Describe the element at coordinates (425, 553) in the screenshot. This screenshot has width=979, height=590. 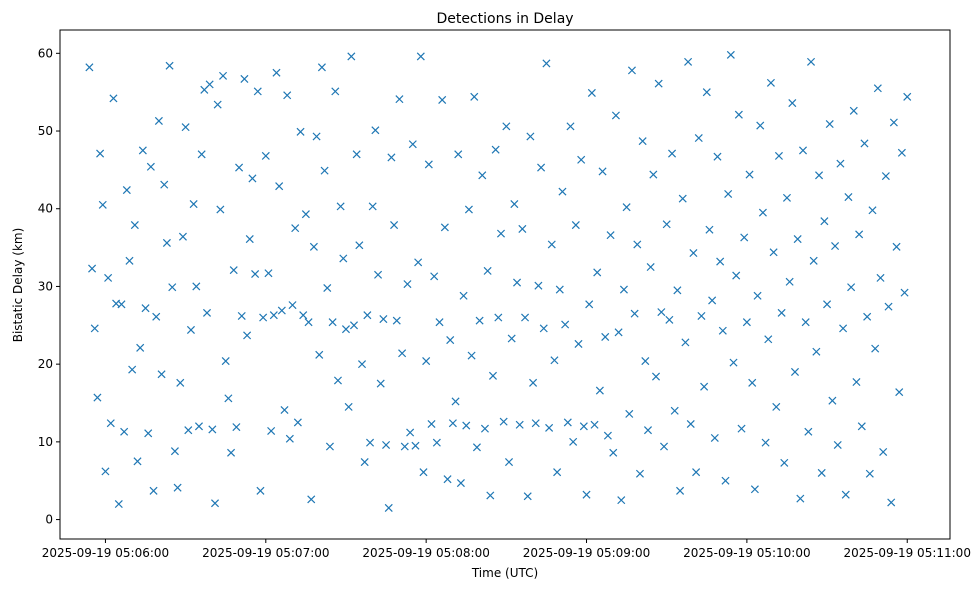
I see `x-tick-label-2: 2025-09-19 05:08:00` at that location.